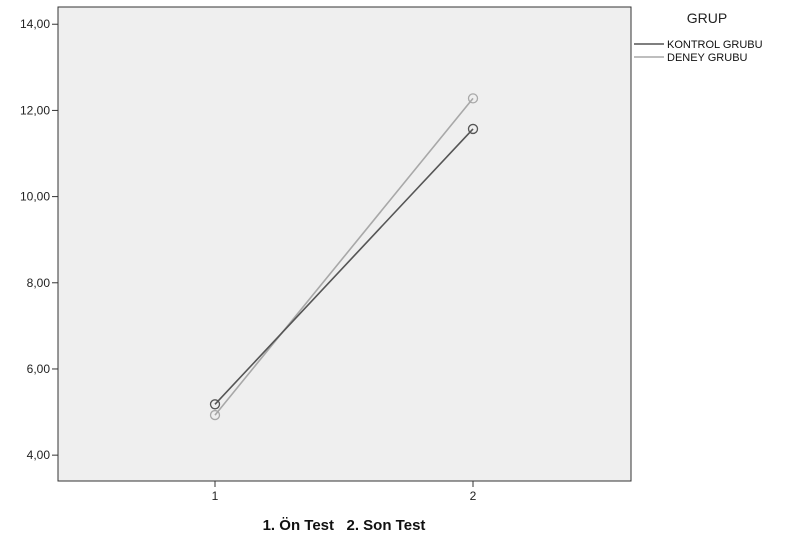  I want to click on y-axis: 4,00 6,00 8,00 10,00 12,00 14,00, so click(39, 239).